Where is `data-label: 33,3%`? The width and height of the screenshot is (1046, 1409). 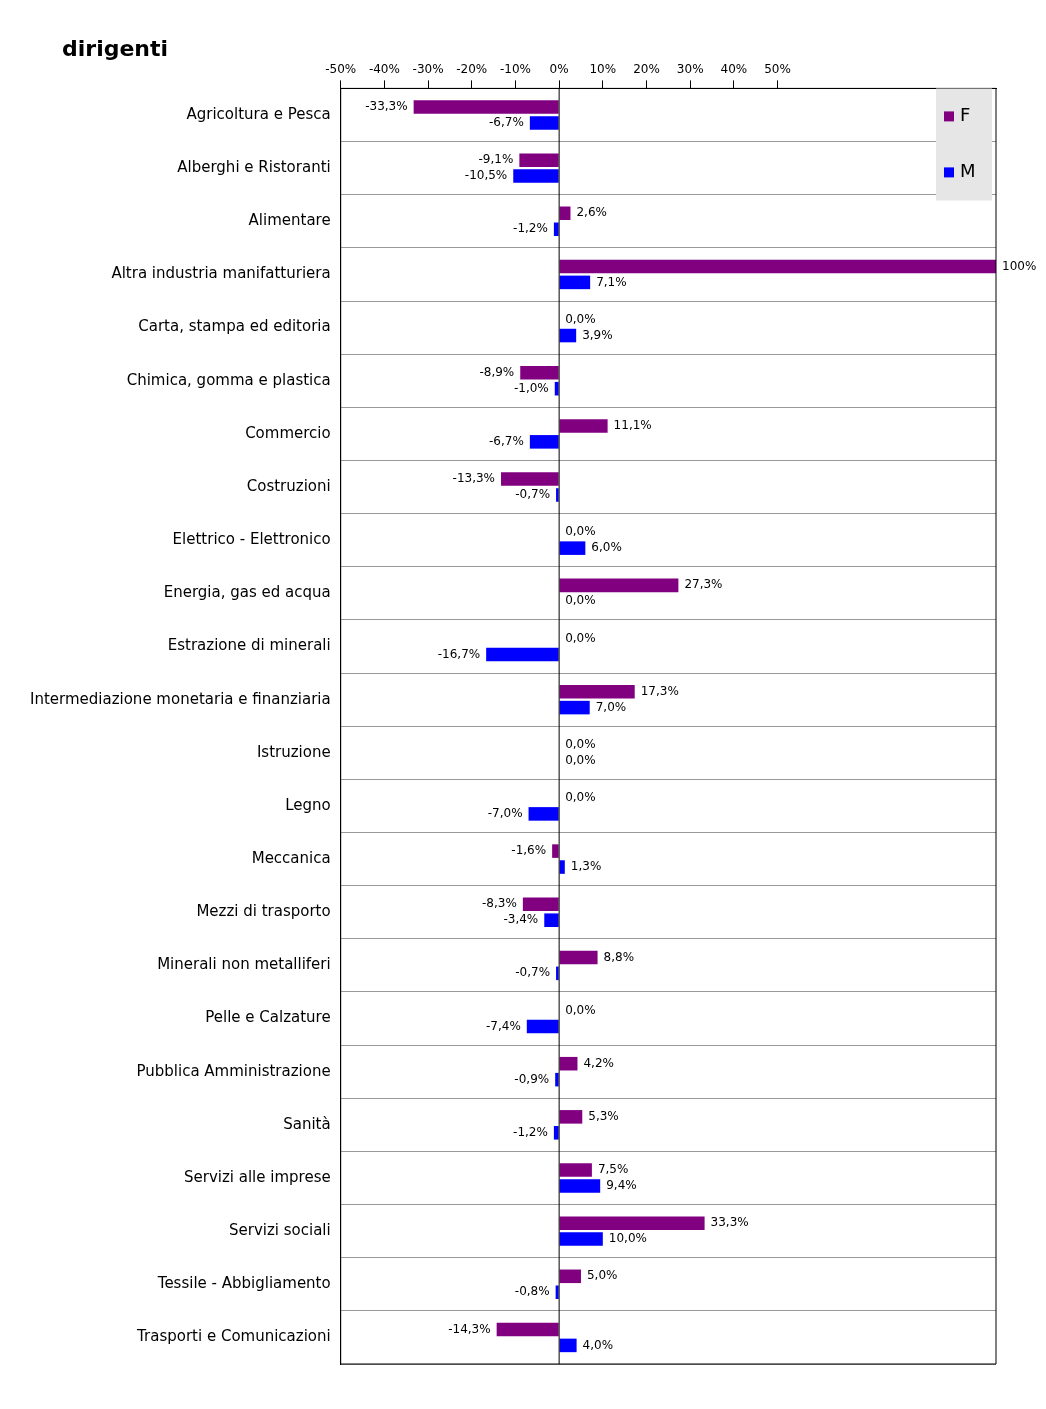 data-label: 33,3% is located at coordinates (729, 1222).